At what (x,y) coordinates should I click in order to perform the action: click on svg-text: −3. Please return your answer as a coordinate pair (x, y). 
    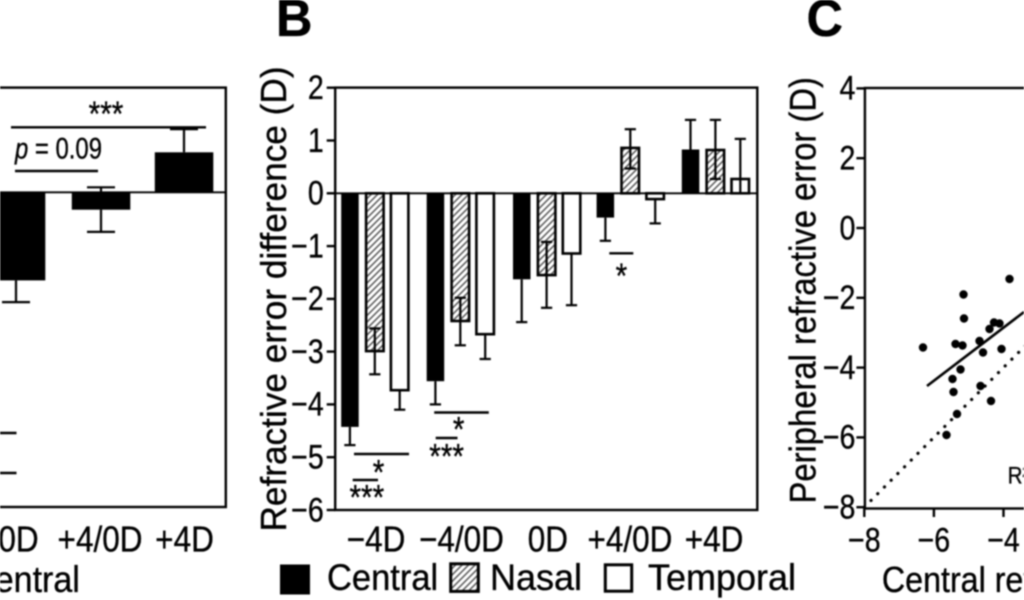
    Looking at the image, I should click on (307, 352).